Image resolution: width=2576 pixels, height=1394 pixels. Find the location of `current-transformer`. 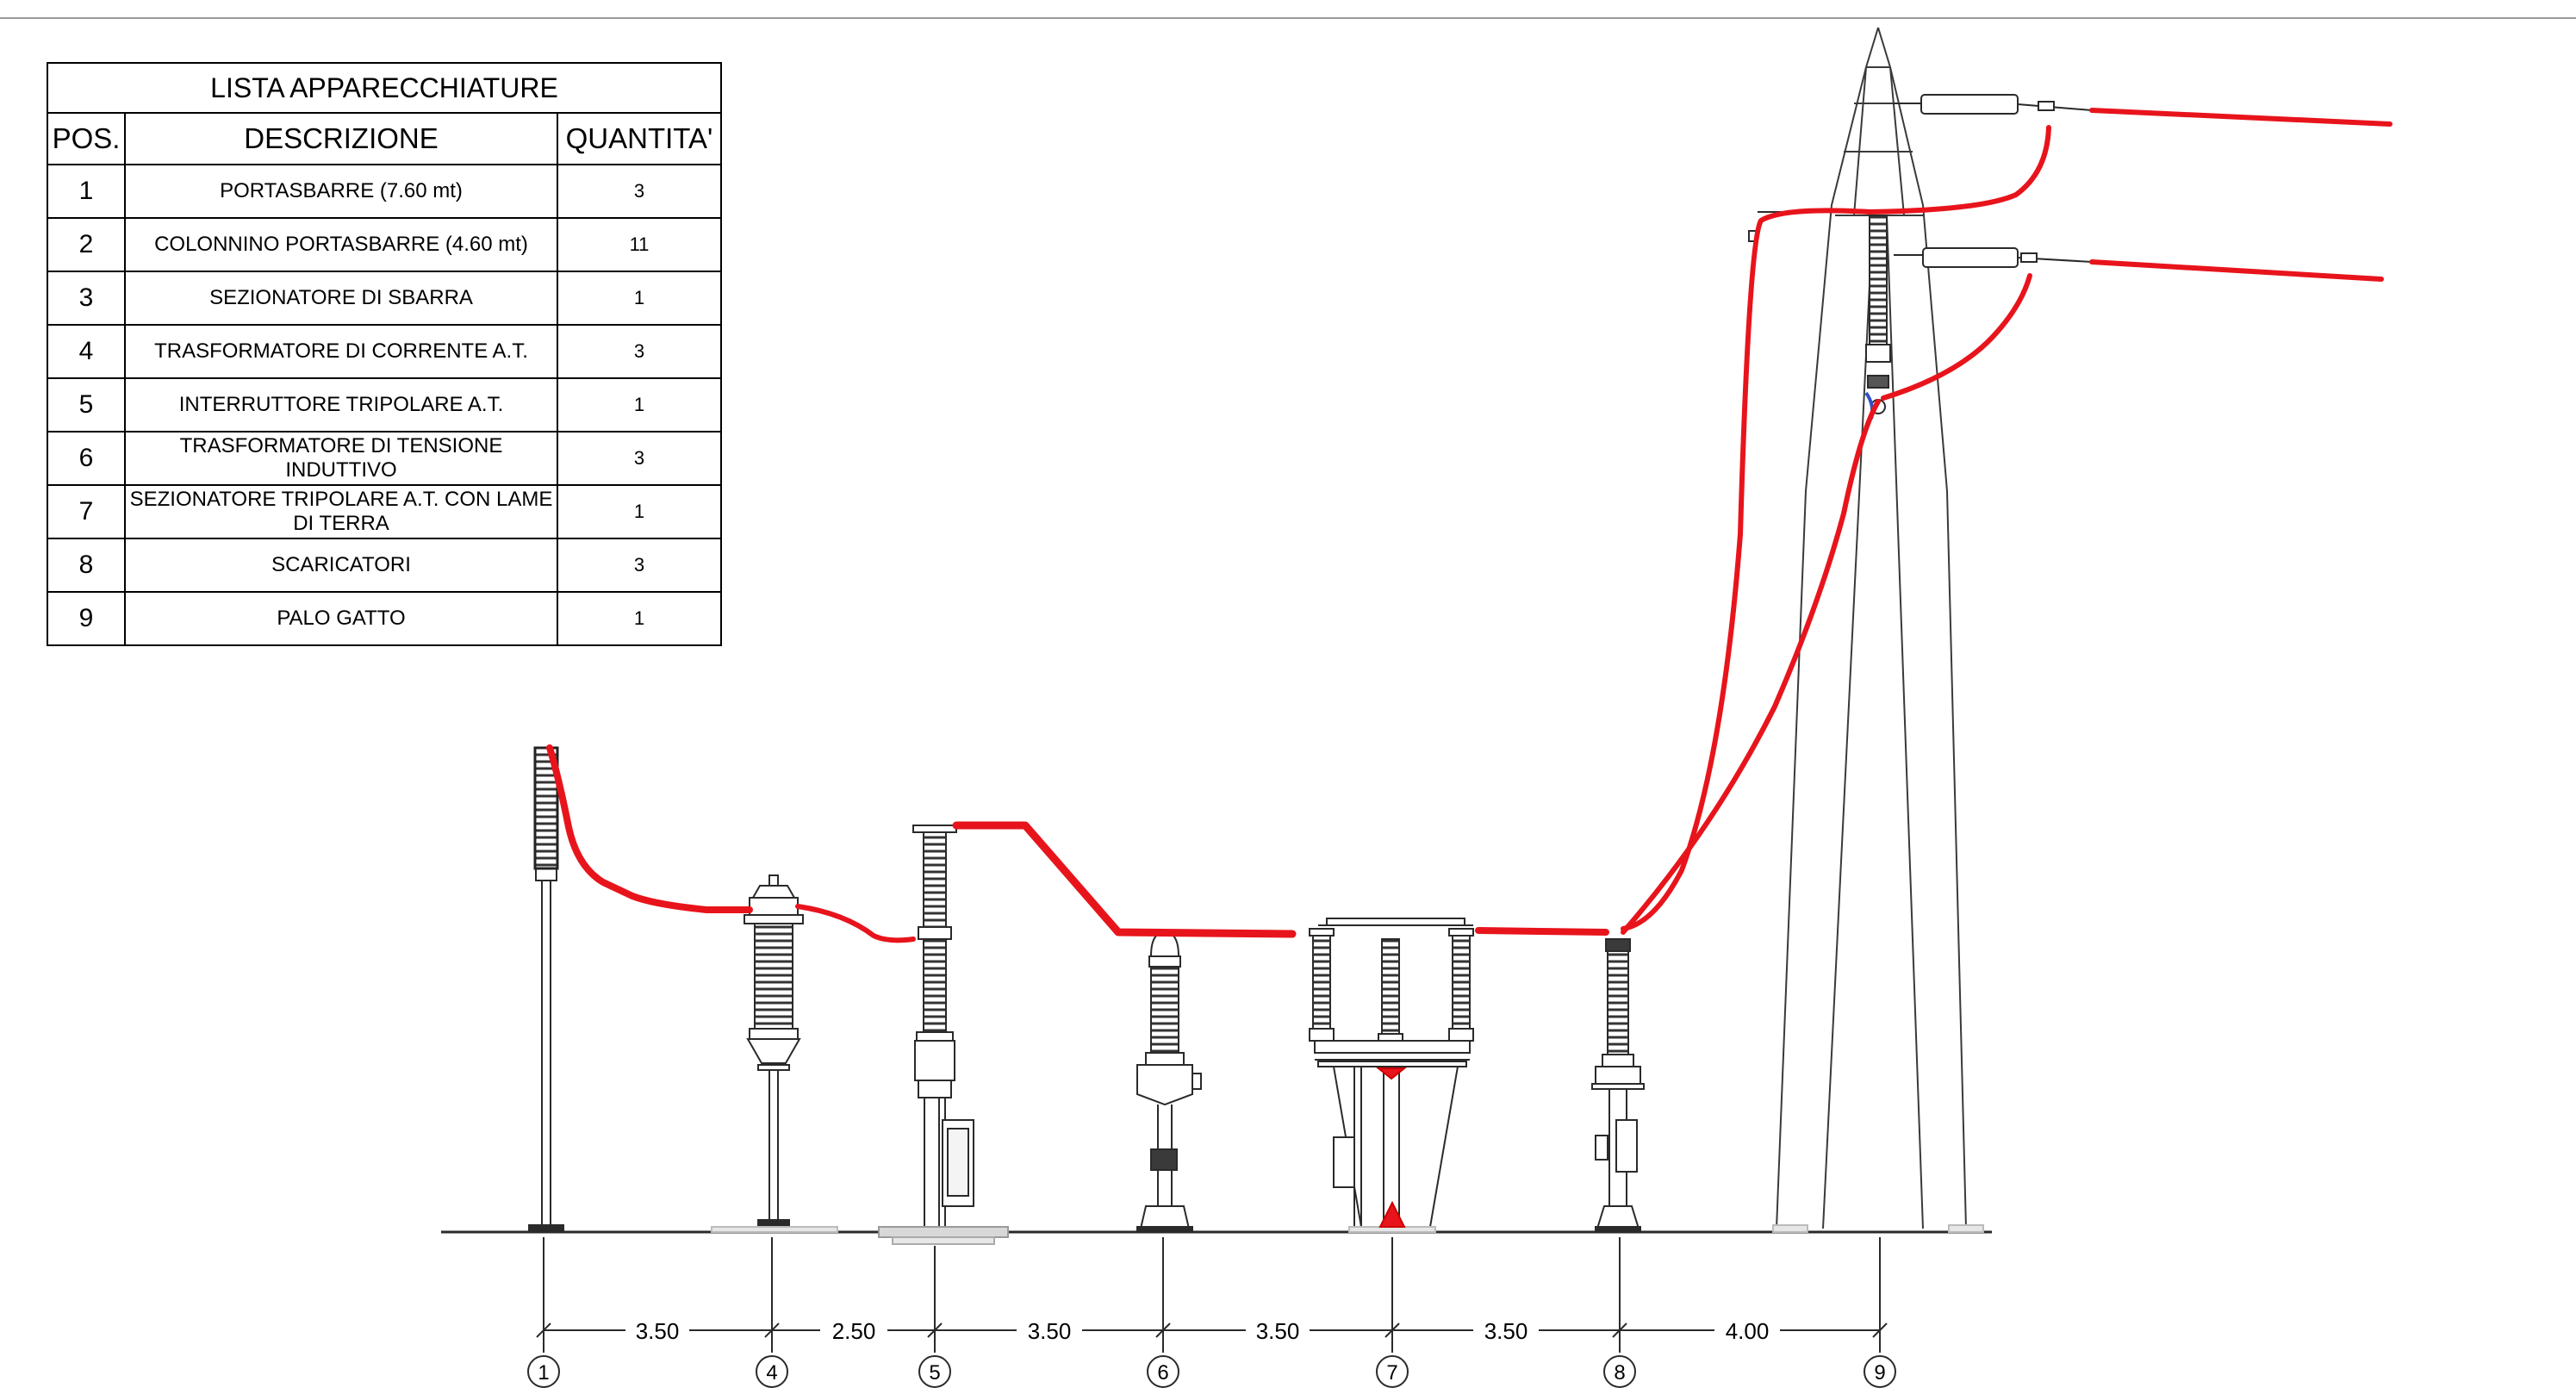

current-transformer is located at coordinates (775, 1053).